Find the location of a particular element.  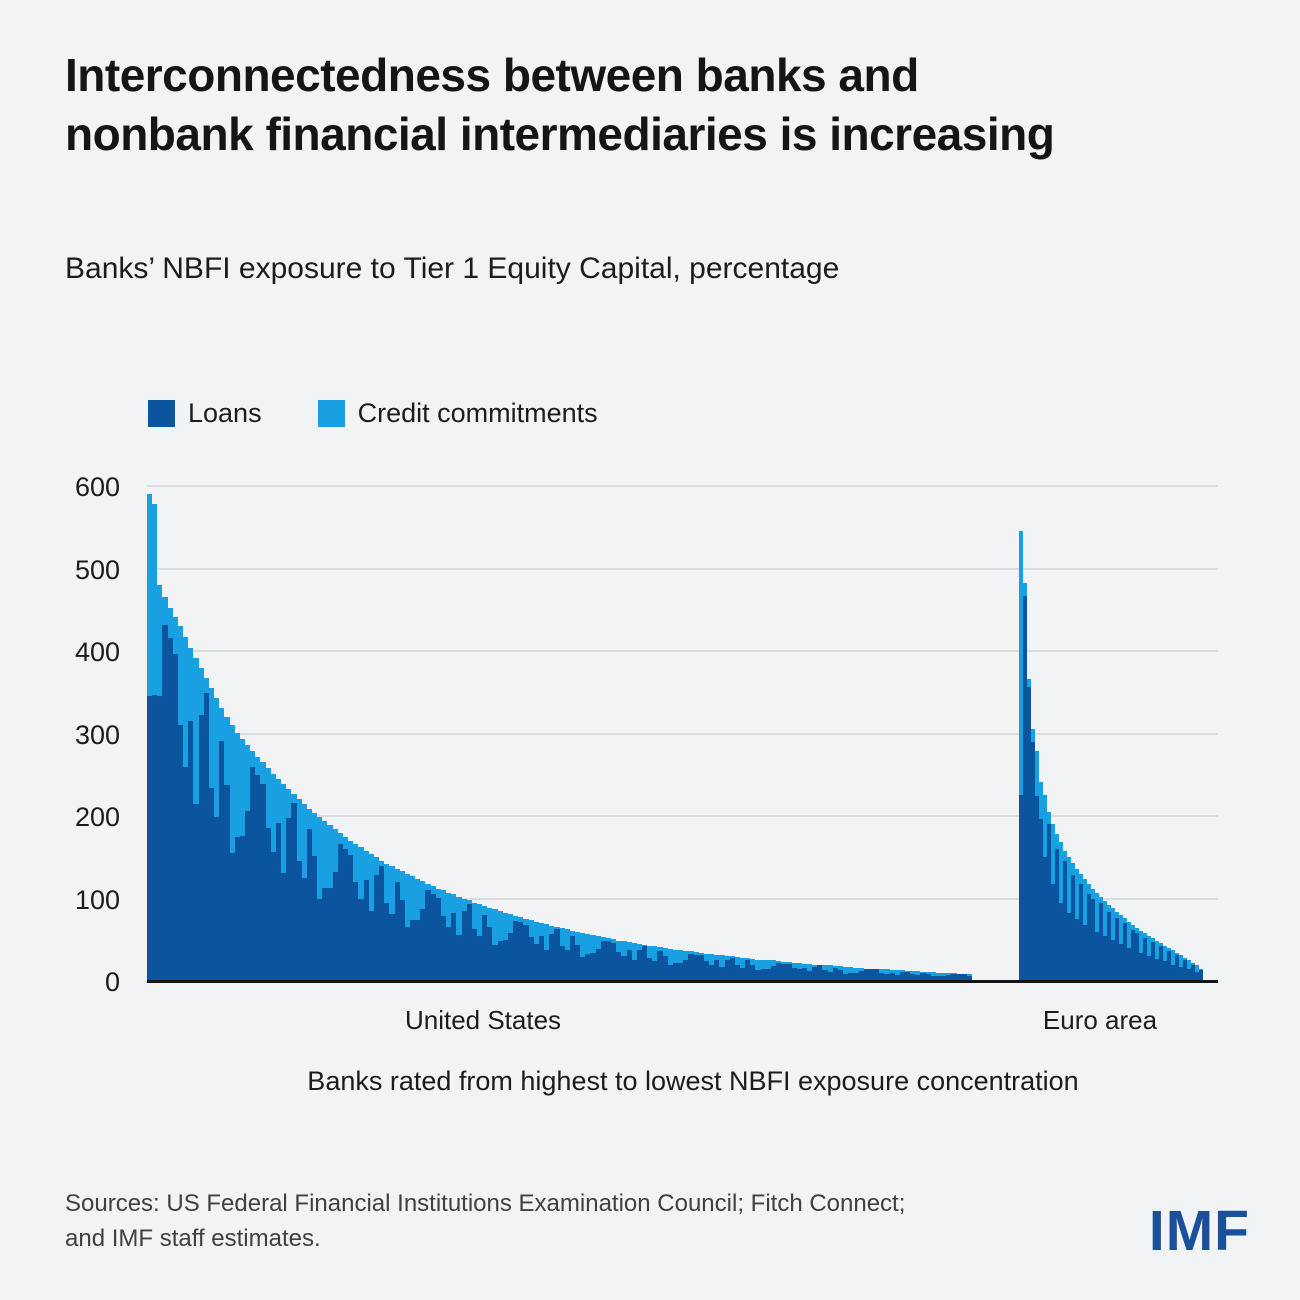

sources-line-2: and IMF staff estimates. is located at coordinates (193, 1238).